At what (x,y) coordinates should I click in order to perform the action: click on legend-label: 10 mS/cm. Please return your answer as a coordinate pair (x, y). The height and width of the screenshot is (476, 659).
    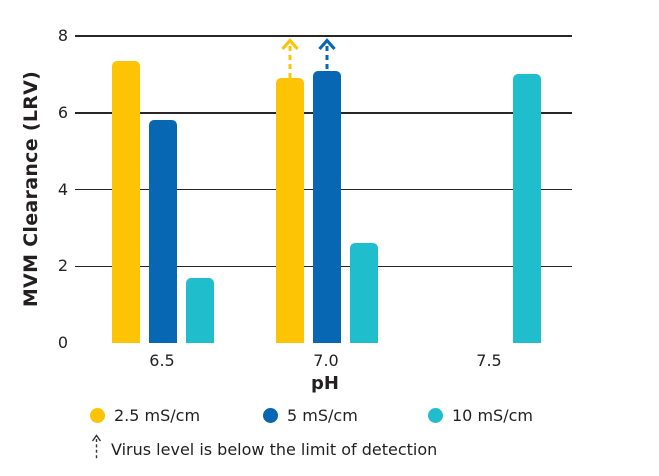
    Looking at the image, I should click on (492, 415).